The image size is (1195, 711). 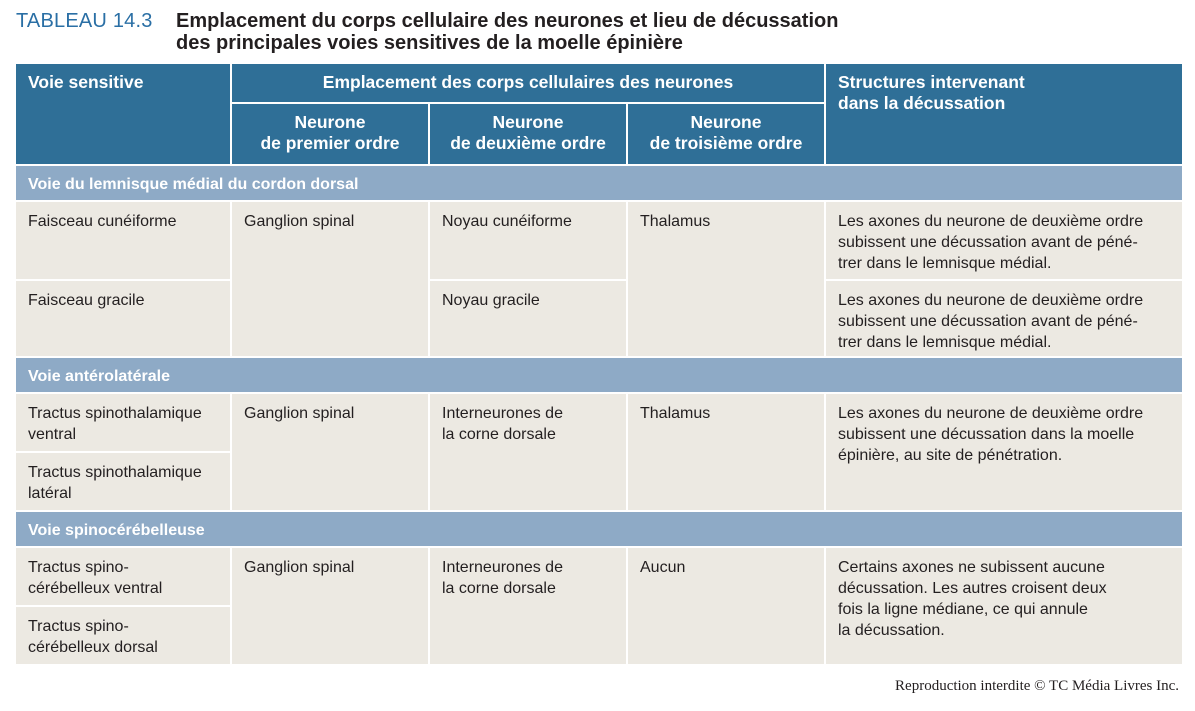 What do you see at coordinates (123, 318) in the screenshot?
I see `cell-voie: Faisceau gracile` at bounding box center [123, 318].